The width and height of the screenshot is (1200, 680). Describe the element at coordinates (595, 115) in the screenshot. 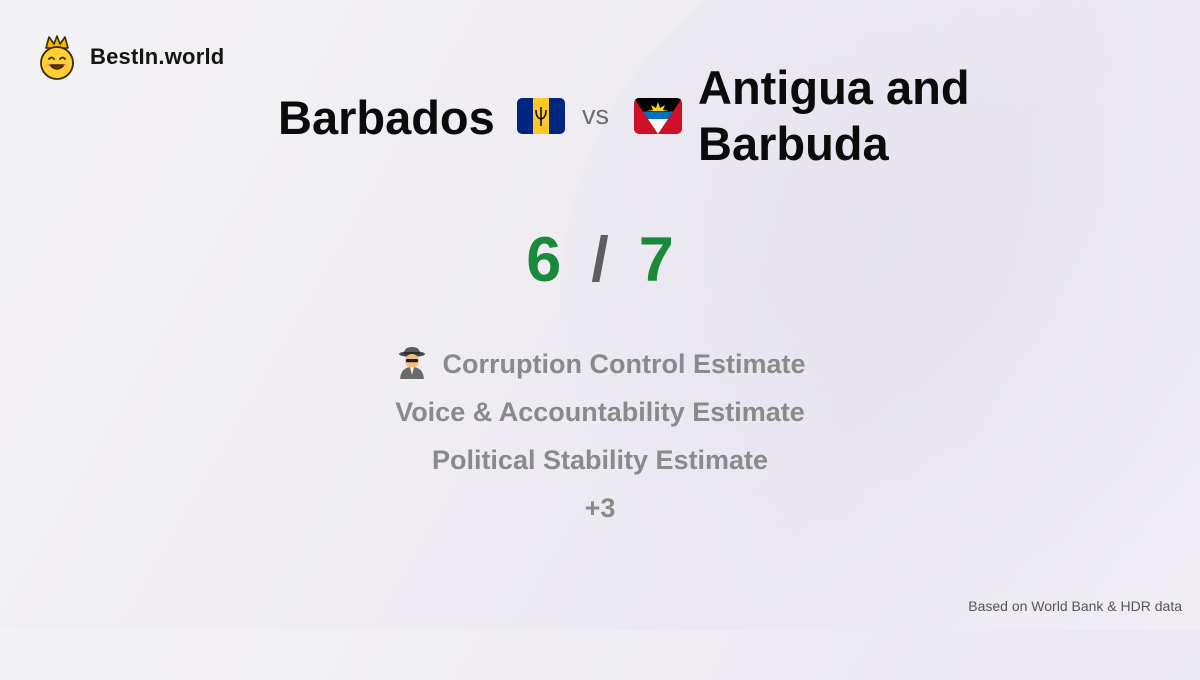

I see `vs-label: vs` at that location.